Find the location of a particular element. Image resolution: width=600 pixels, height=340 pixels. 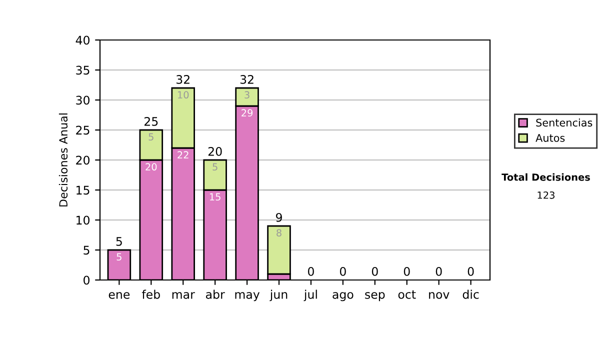

total-label: 20 is located at coordinates (215, 151).